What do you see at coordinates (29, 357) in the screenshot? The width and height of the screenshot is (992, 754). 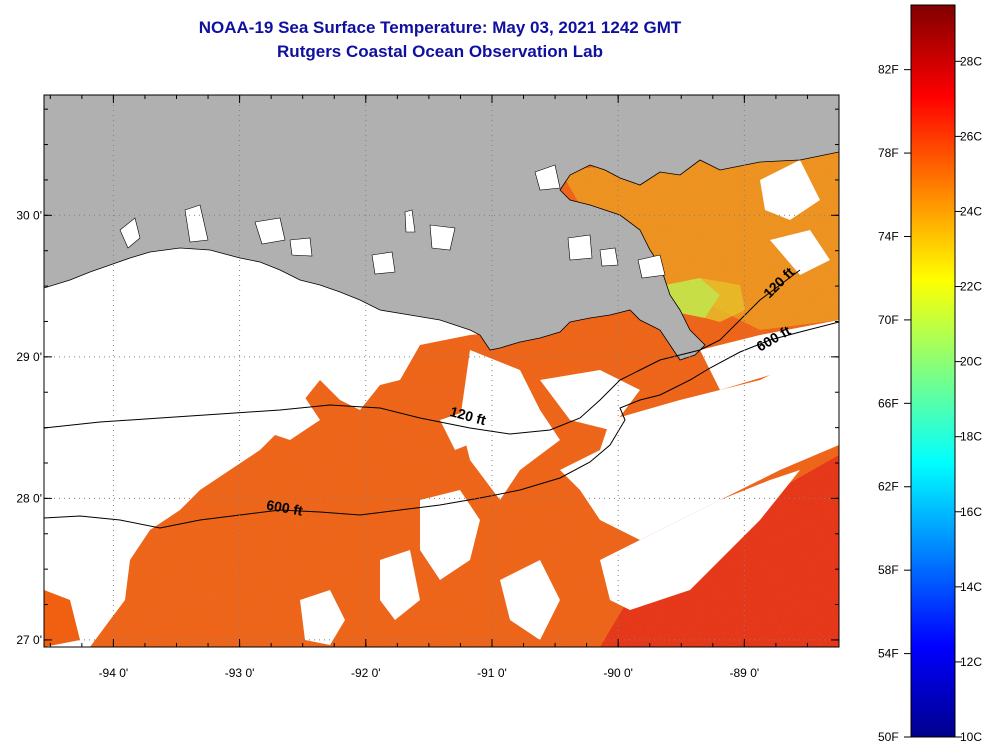 I see `lat-tick-label: 29 0'` at bounding box center [29, 357].